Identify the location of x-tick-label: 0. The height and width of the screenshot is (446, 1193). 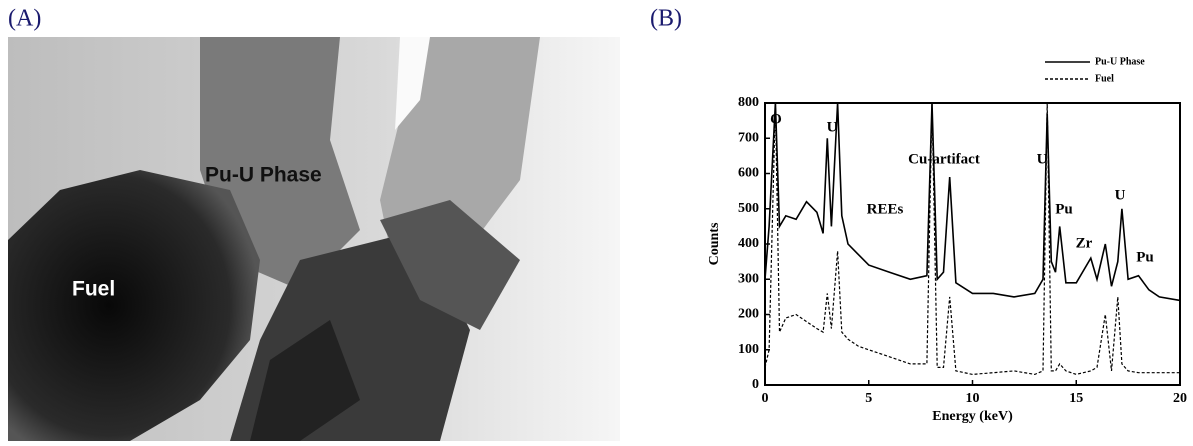
(765, 398).